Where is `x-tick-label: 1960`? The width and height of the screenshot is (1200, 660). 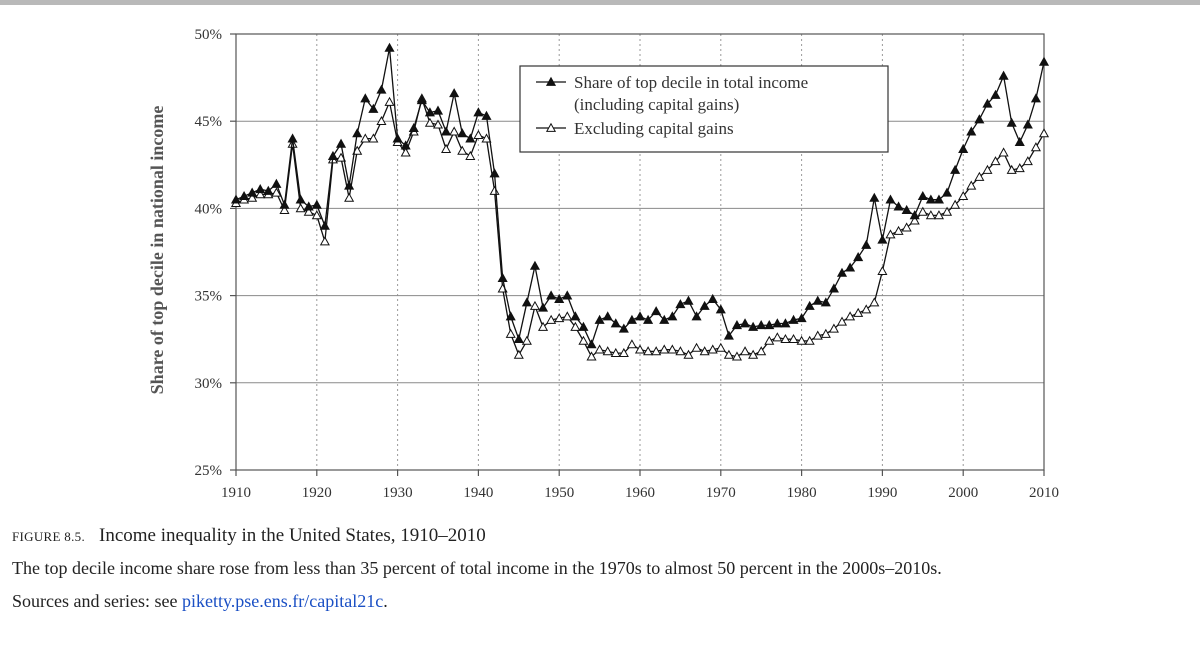
x-tick-label: 1960 is located at coordinates (640, 493).